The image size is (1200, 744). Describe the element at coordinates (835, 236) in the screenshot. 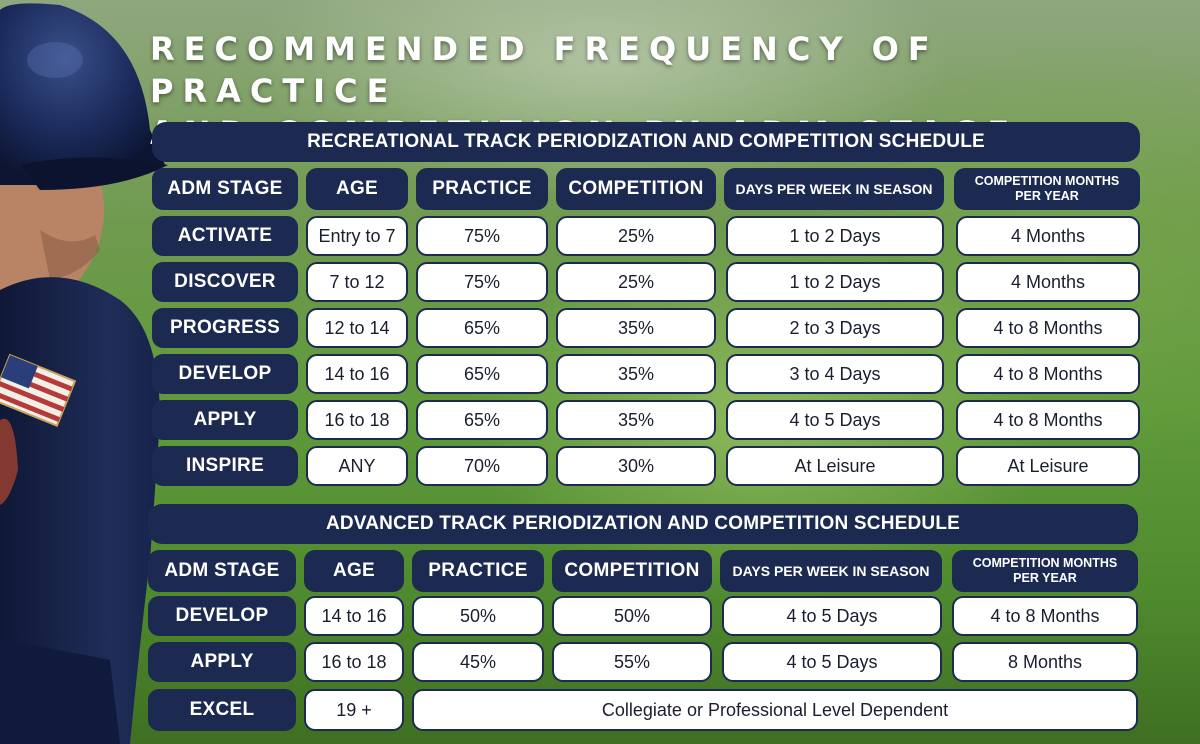

I see `rec-row-1-days: 1 to 2 Days` at that location.